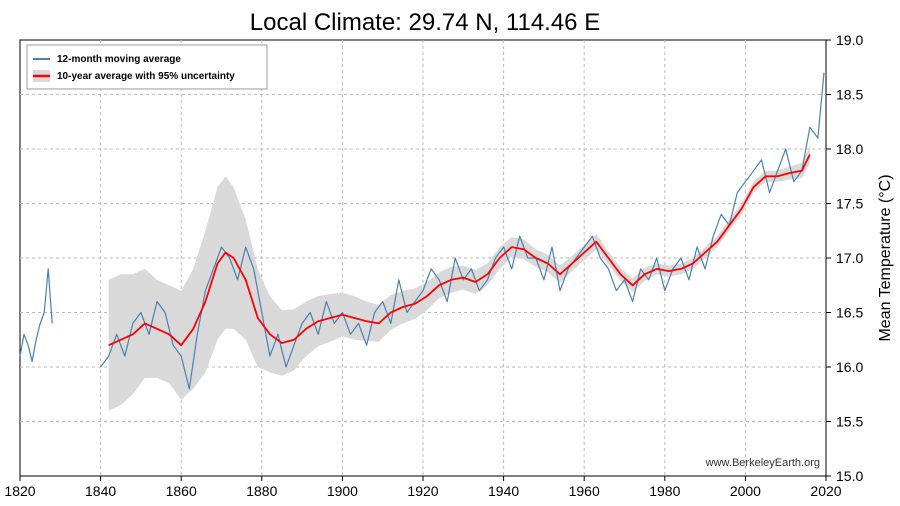 The width and height of the screenshot is (900, 506). What do you see at coordinates (664, 491) in the screenshot?
I see `x-tick-label: 1980` at bounding box center [664, 491].